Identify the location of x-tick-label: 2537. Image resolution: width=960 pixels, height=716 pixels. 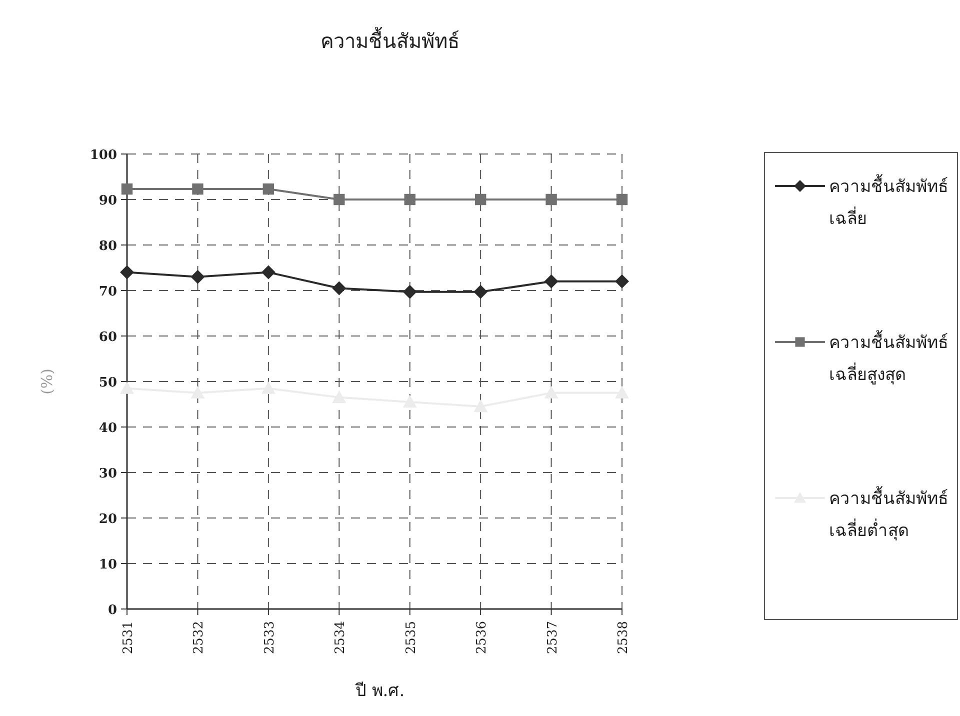
(552, 637).